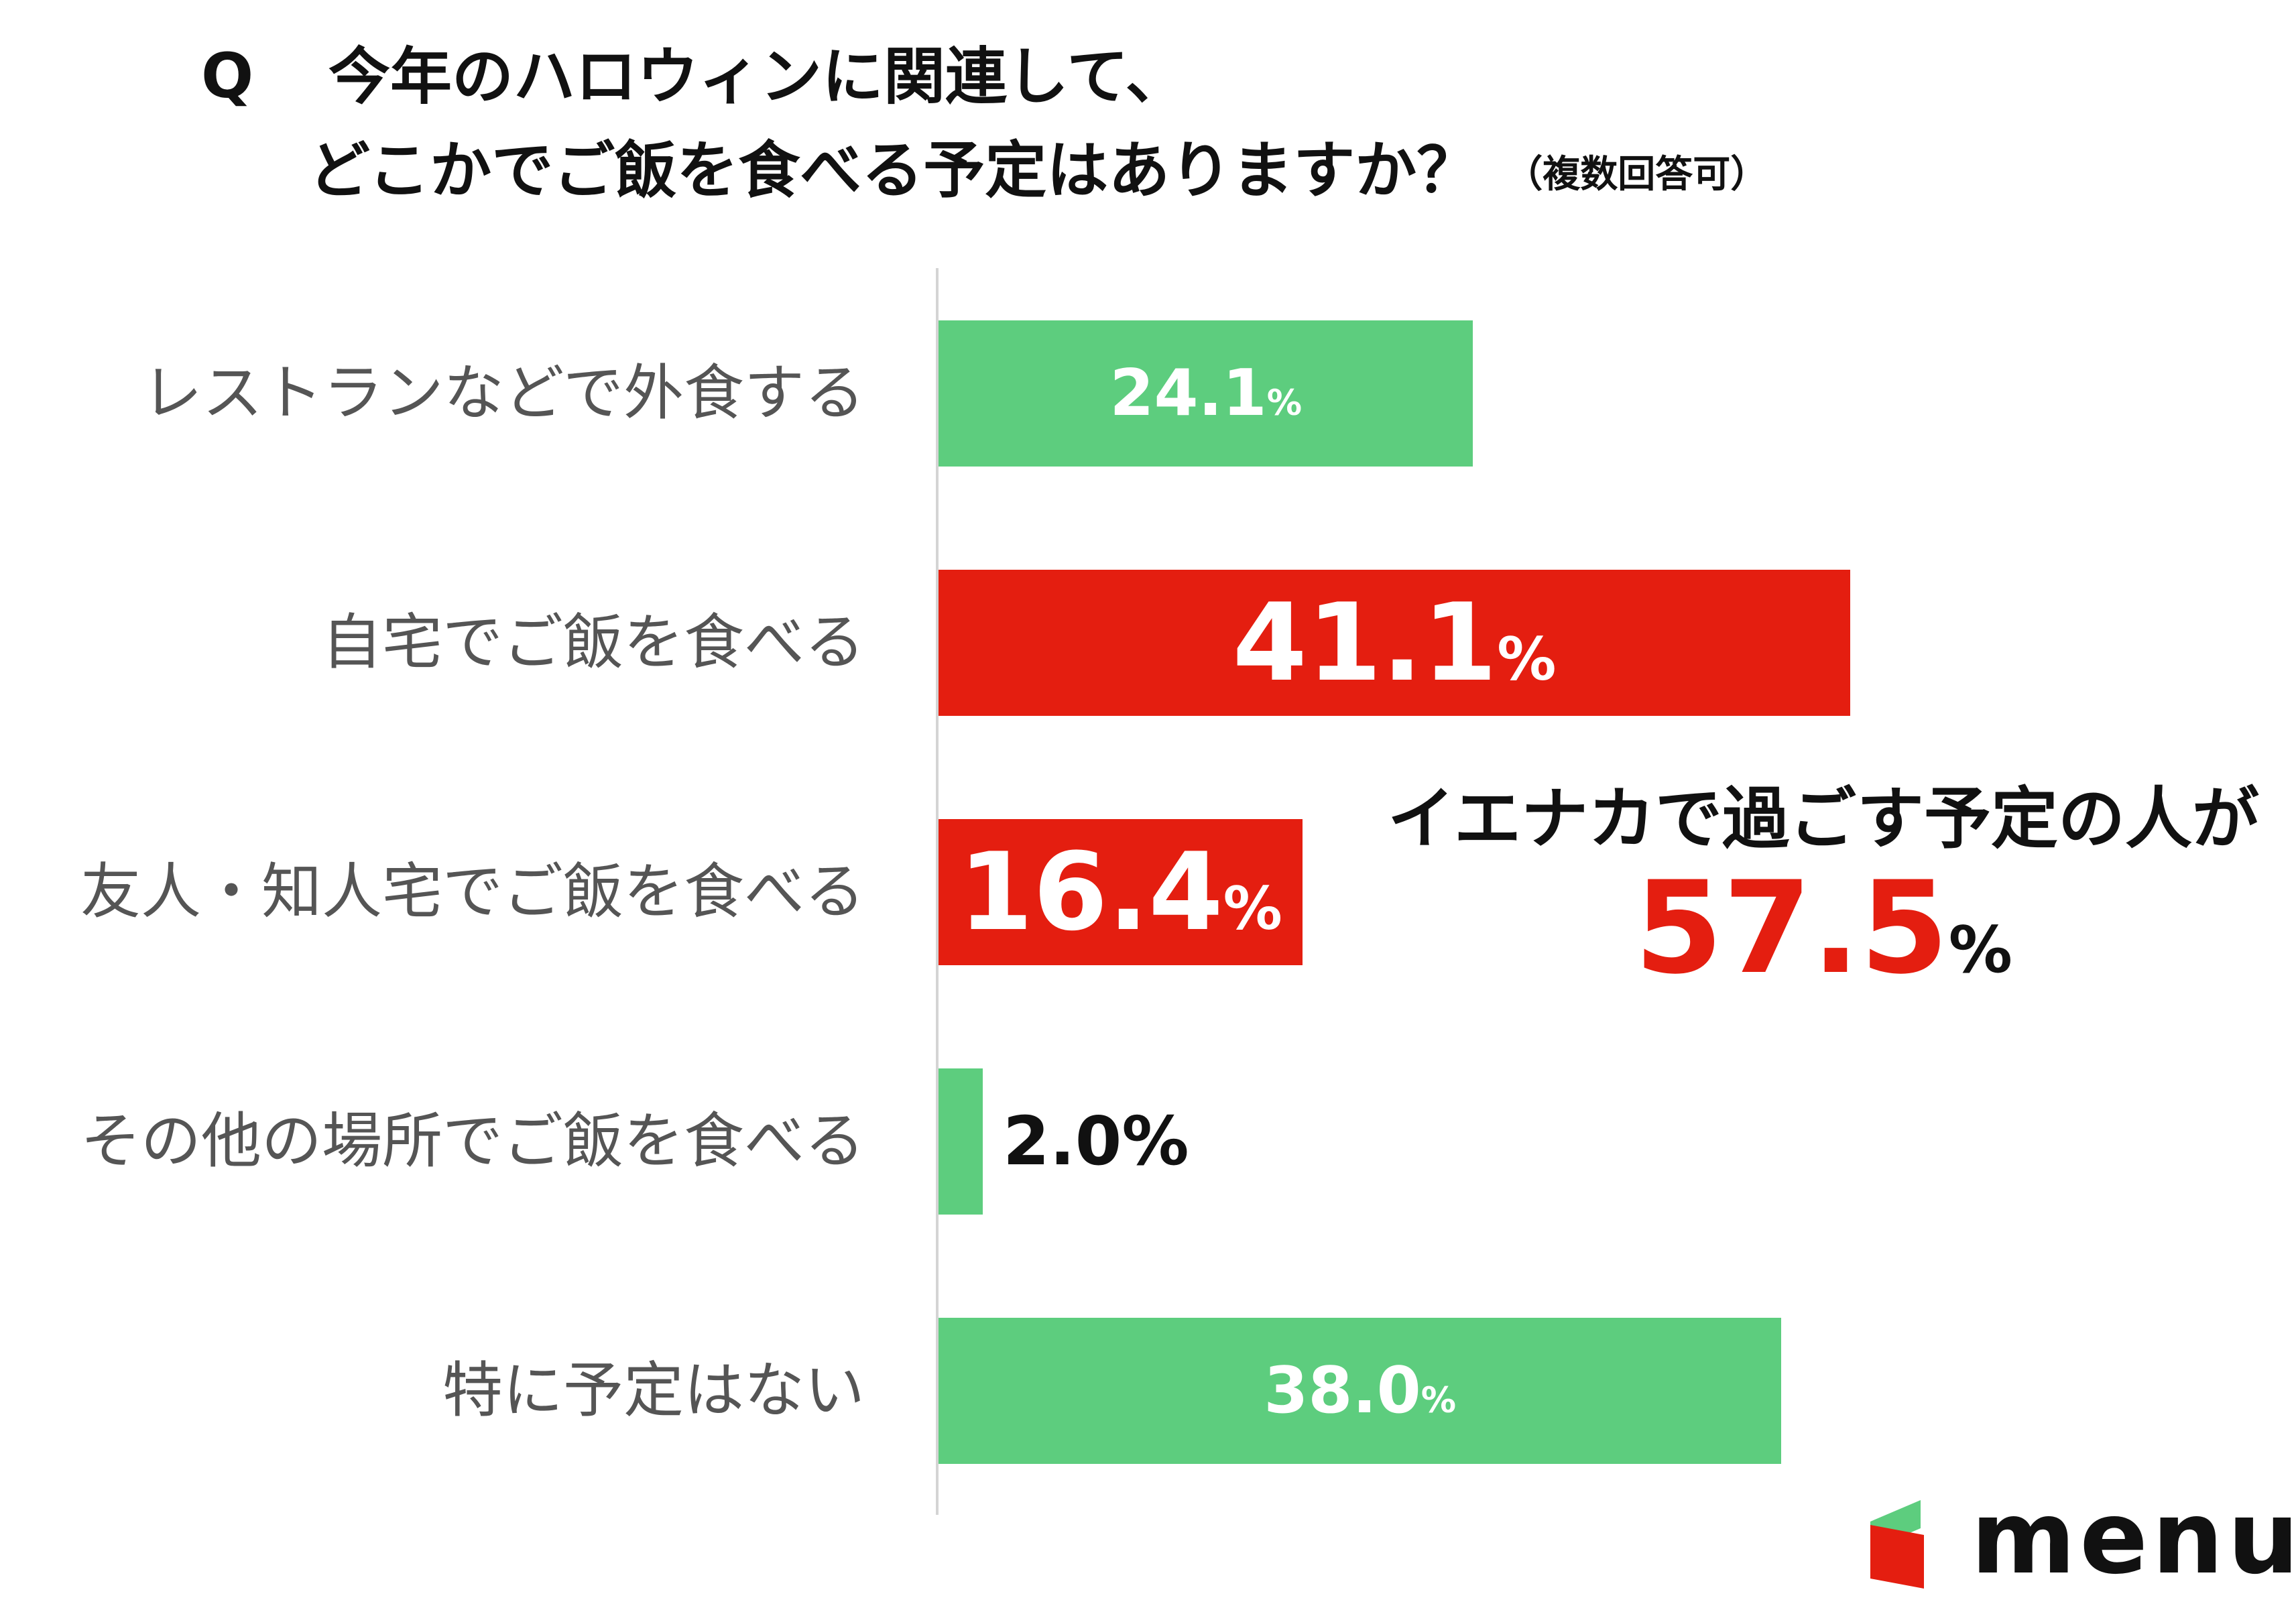 The image size is (2296, 1606). I want to click on bar: 24.1%, so click(1206, 393).